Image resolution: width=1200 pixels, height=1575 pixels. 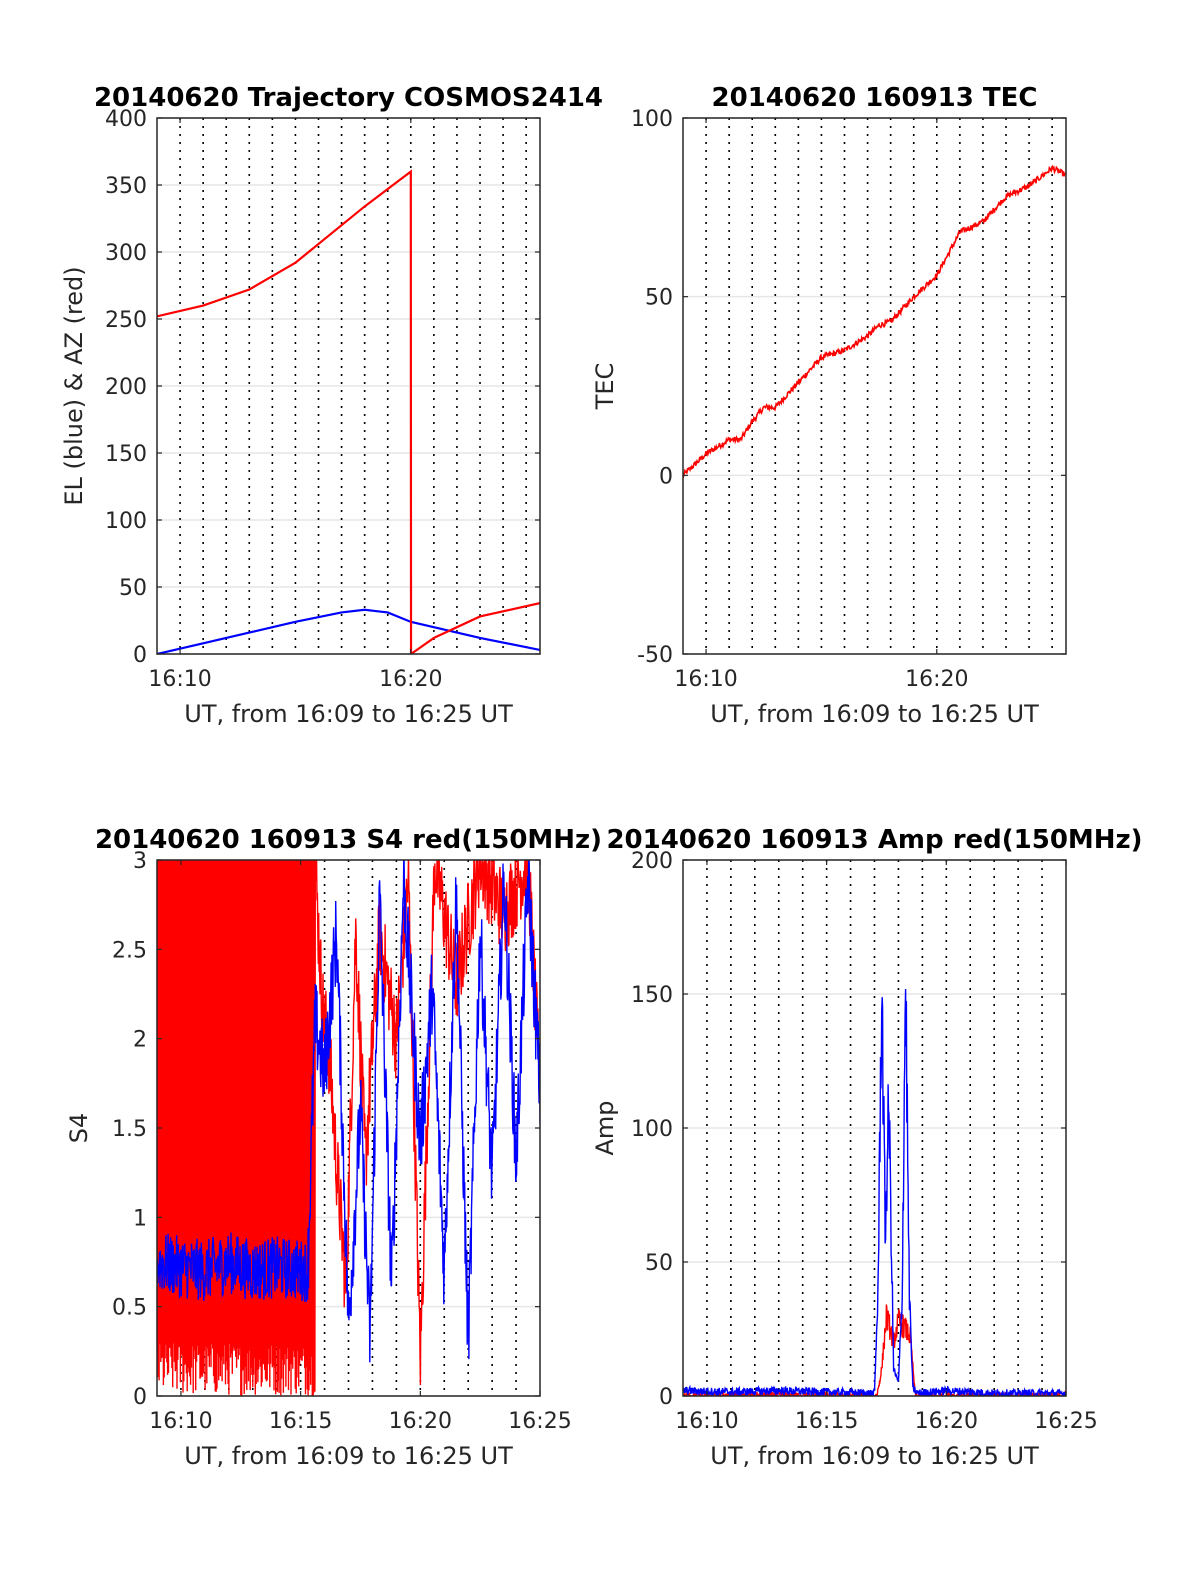 I want to click on y-axis-label: EL (blue) & AZ (red), so click(x=74, y=385).